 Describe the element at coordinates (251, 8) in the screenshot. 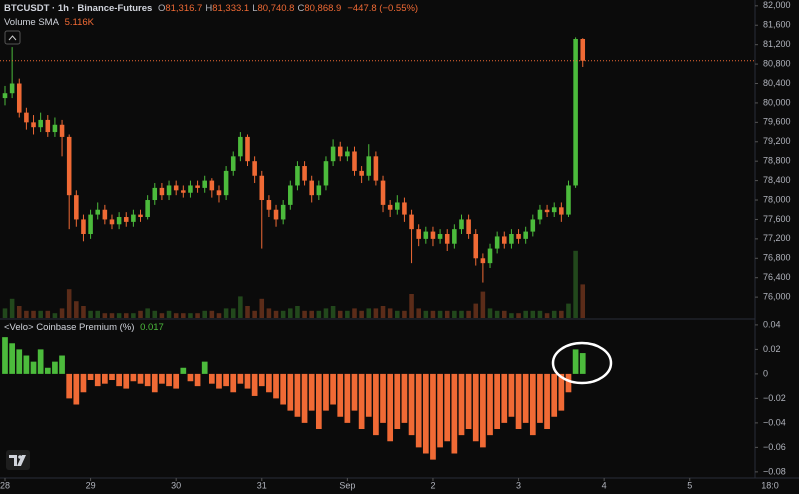

I see `ohlc-legend: O81,316.7 H81,333.1 L80,740.8 C80,868.9` at that location.